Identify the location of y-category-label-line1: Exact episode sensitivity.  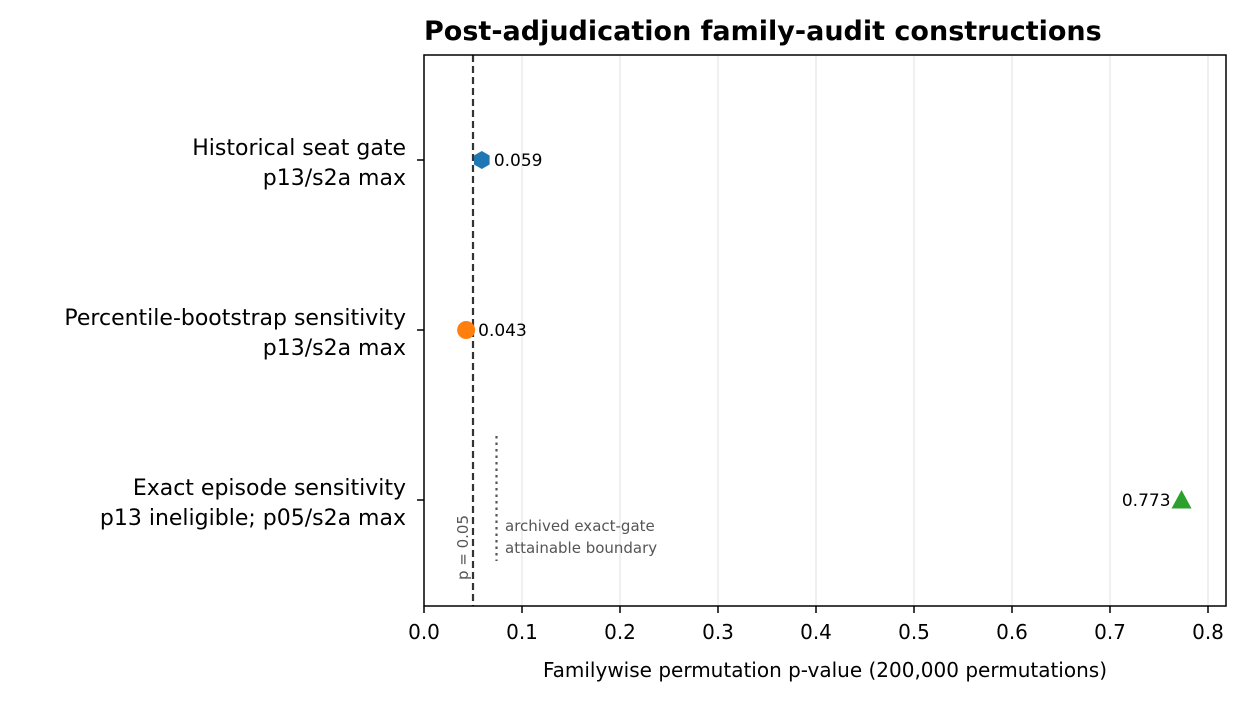
(269, 488).